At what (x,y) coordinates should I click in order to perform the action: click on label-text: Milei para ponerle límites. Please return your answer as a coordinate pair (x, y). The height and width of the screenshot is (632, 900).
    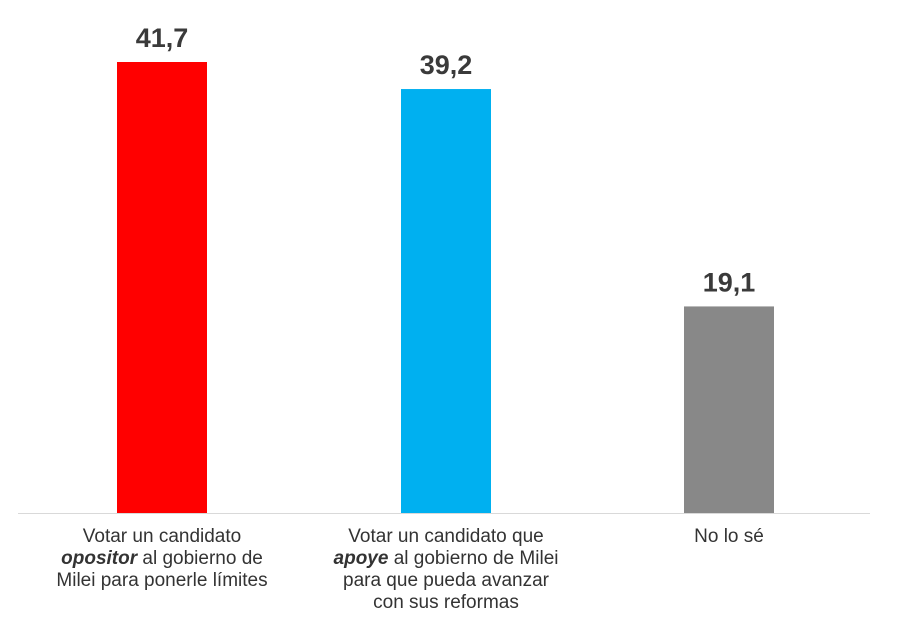
    Looking at the image, I should click on (161, 580).